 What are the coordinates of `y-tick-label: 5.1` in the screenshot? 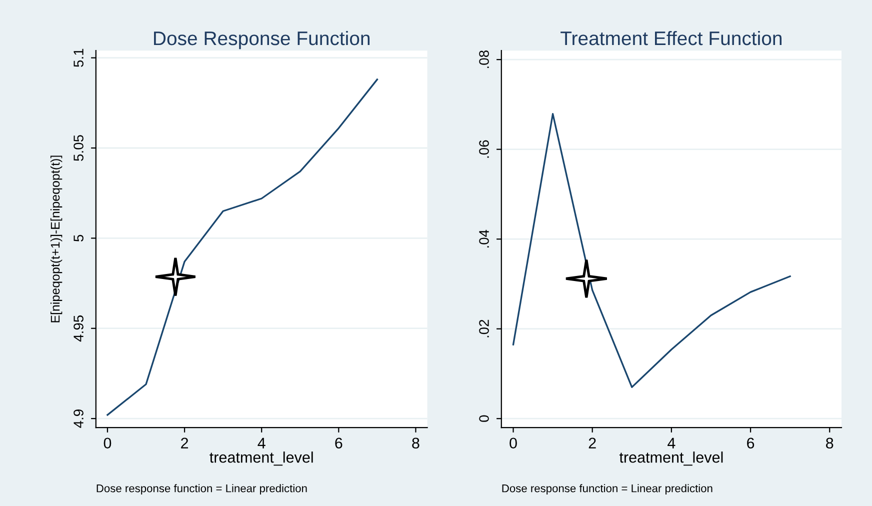 It's located at (79, 57).